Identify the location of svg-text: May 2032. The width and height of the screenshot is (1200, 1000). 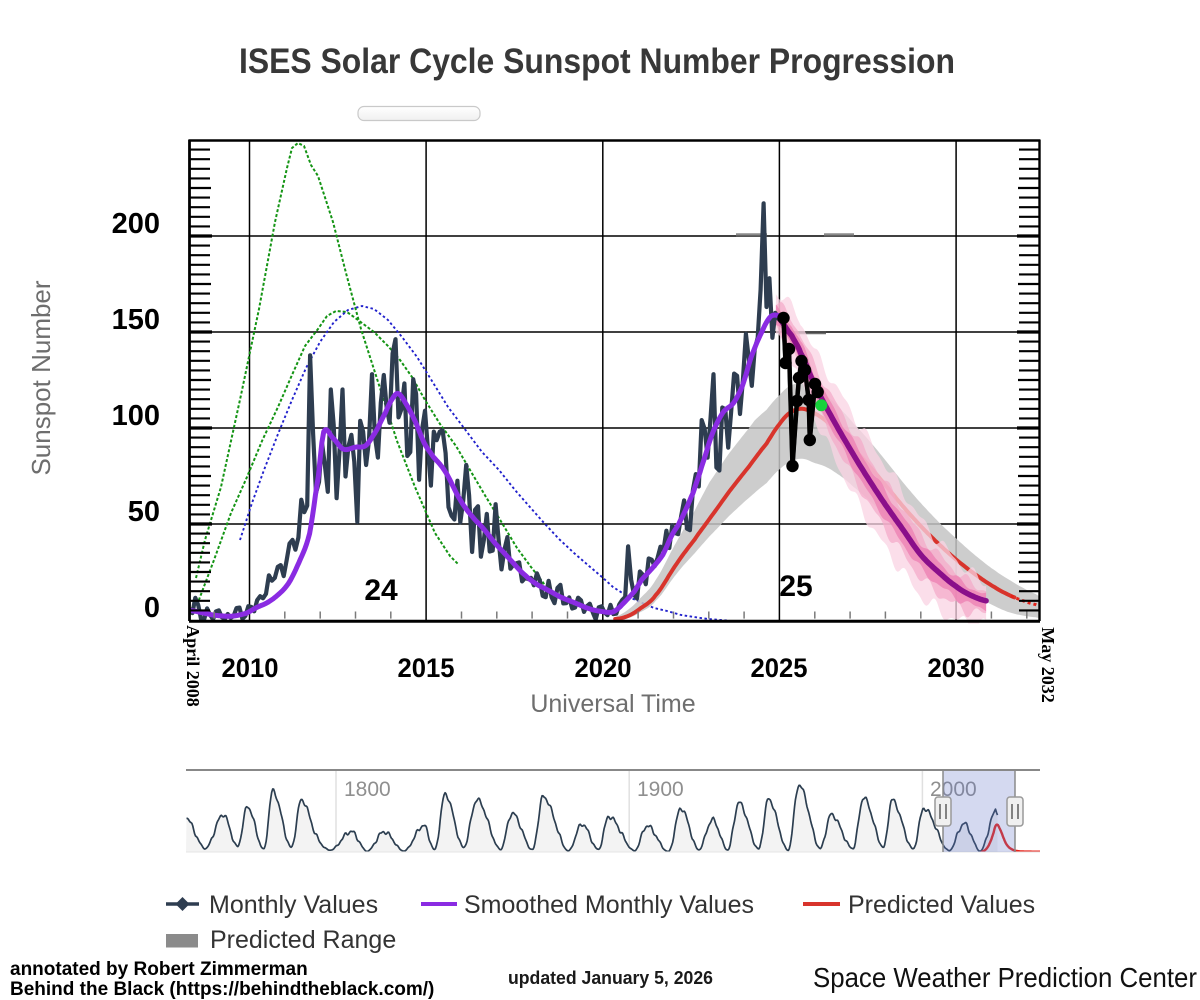
(1048, 665).